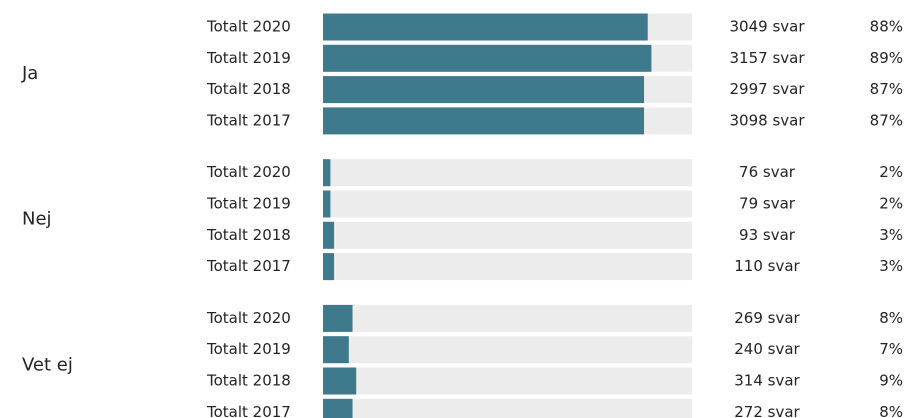 The width and height of the screenshot is (915, 418). Describe the element at coordinates (767, 204) in the screenshot. I see `count-label: 79 svar` at that location.